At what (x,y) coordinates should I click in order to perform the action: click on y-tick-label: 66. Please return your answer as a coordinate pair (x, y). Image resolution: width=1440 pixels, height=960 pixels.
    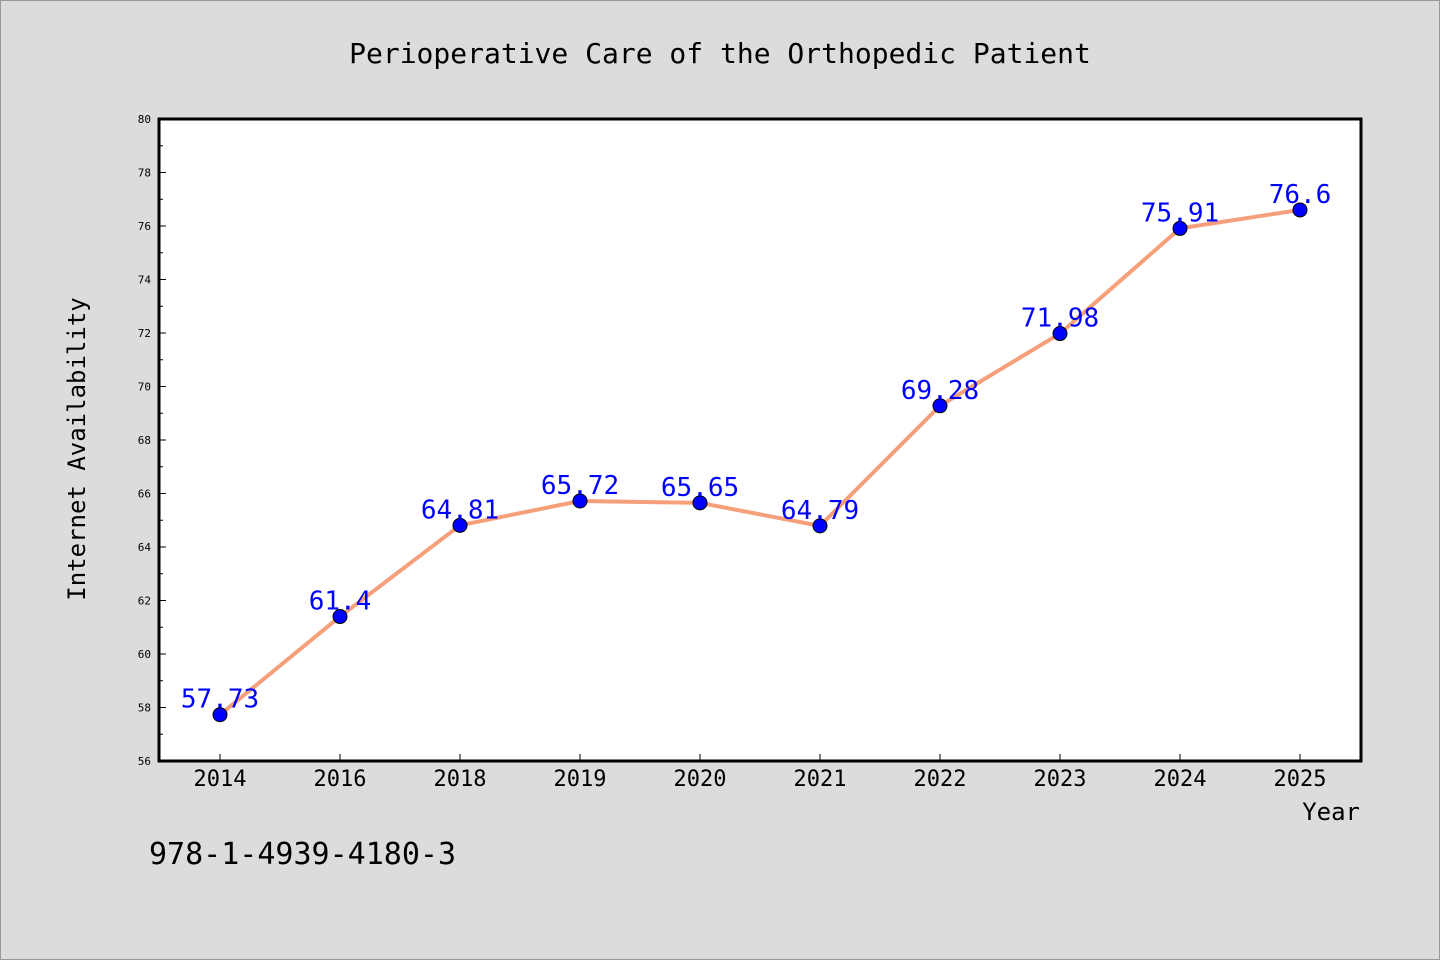
    Looking at the image, I should click on (144, 494).